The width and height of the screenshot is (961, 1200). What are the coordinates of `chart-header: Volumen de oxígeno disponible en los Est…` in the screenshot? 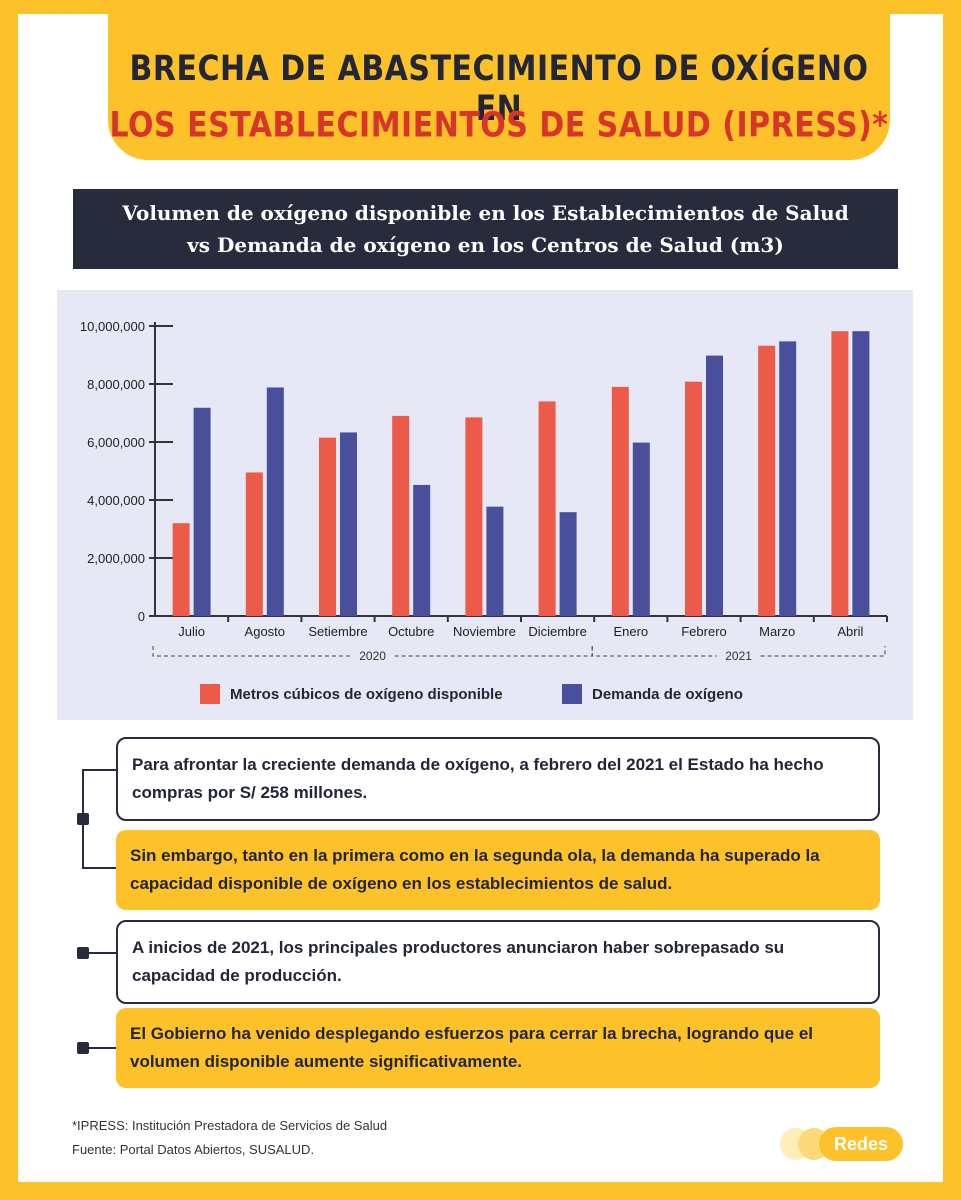 It's located at (485, 229).